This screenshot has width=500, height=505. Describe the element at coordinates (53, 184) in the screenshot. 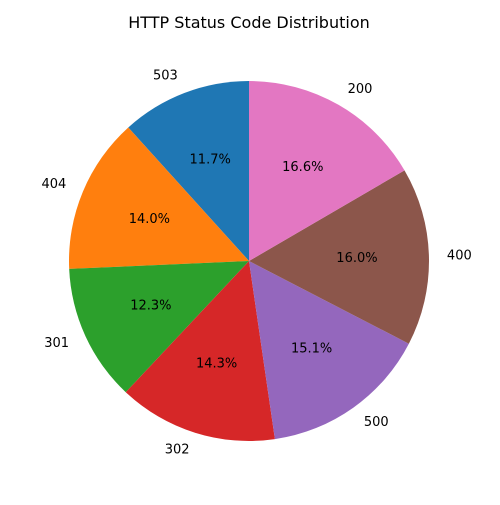

I see `slice-label-404: 404` at that location.